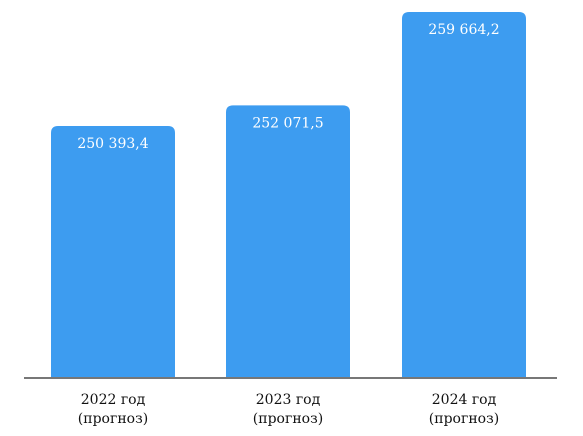 The height and width of the screenshot is (436, 583). I want to click on bar-value-label-2: 252 071,5, so click(287, 123).